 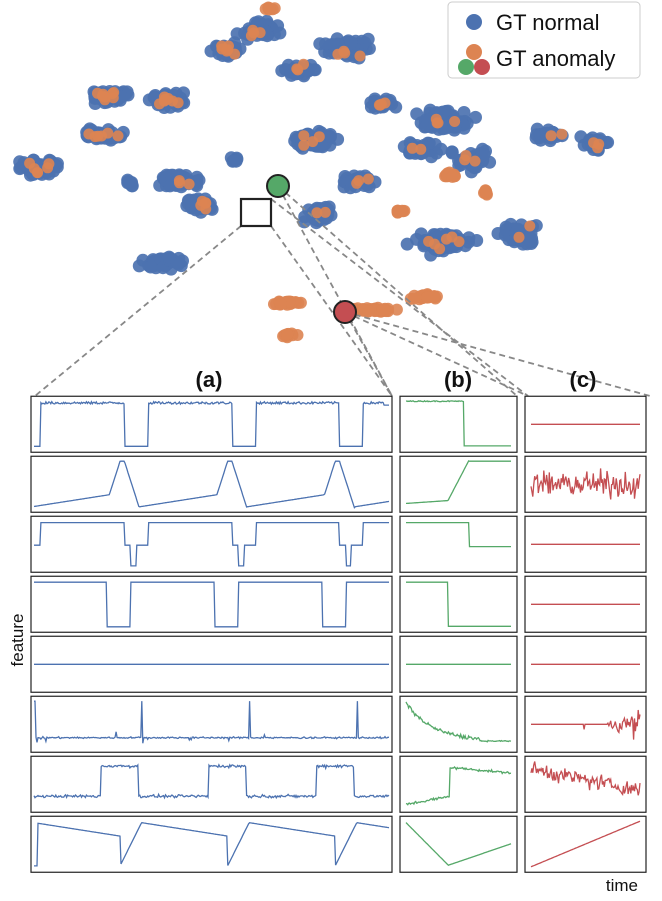 What do you see at coordinates (622, 885) in the screenshot?
I see `x-axis-label: time` at bounding box center [622, 885].